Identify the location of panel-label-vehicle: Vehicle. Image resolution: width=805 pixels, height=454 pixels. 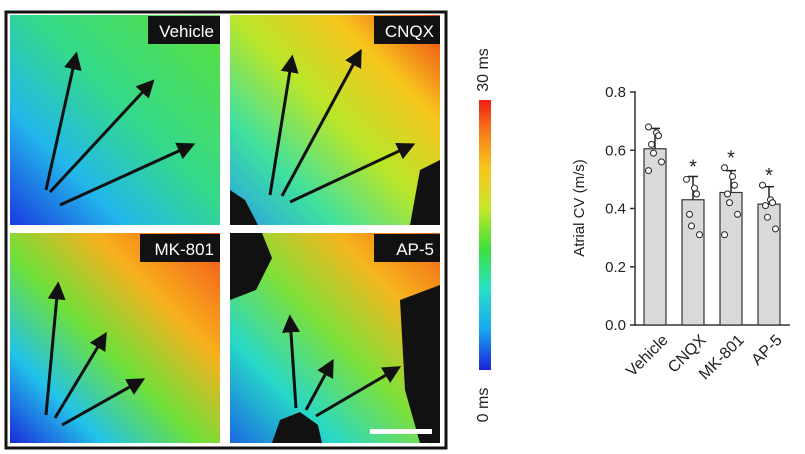
(186, 31).